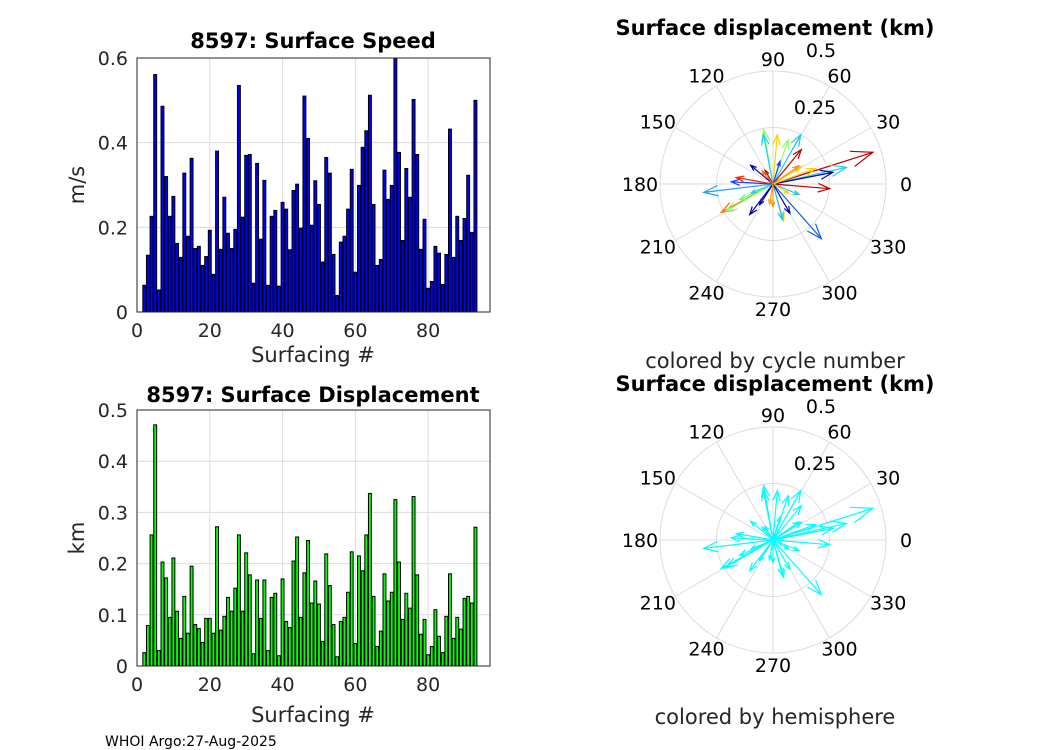 The height and width of the screenshot is (750, 1050). Describe the element at coordinates (355, 685) in the screenshot. I see `x-tick-label: 60` at that location.